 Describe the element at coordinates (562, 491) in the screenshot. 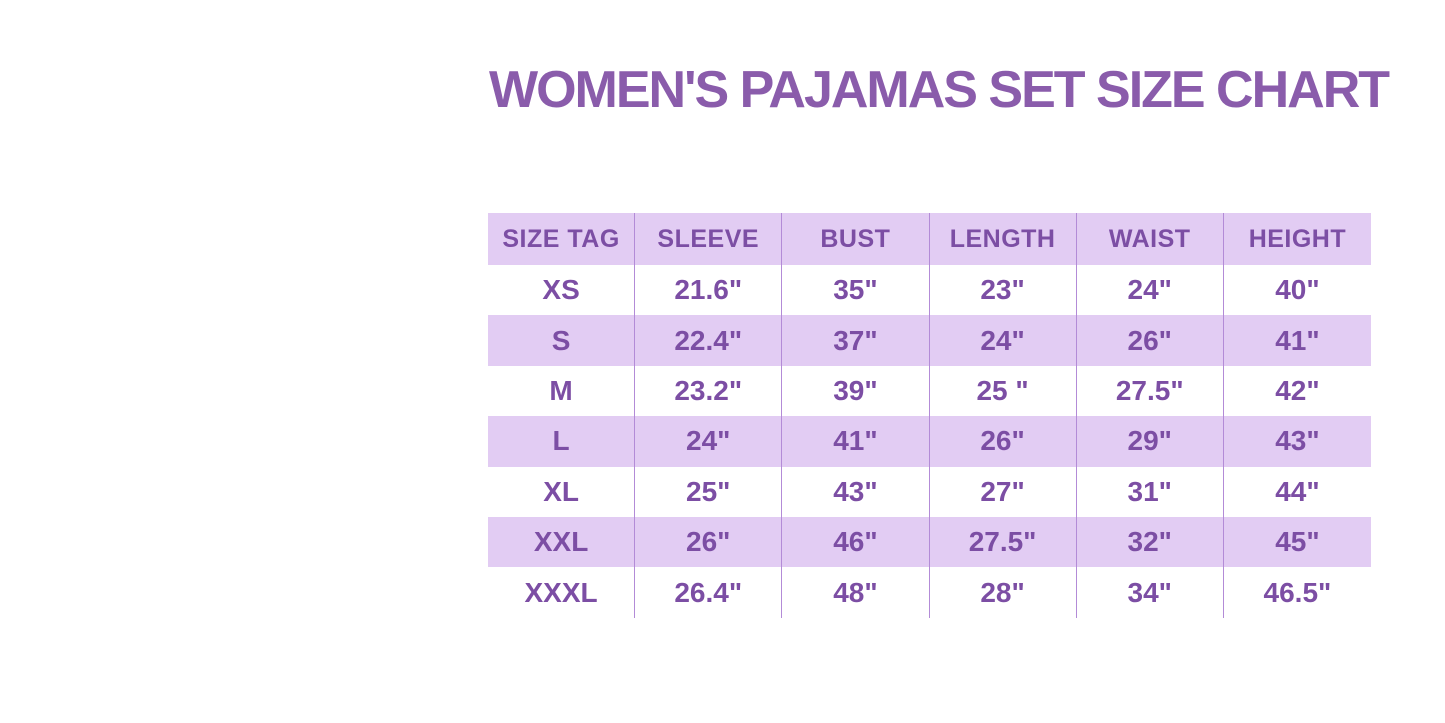

I see `table-cell: XL` at that location.